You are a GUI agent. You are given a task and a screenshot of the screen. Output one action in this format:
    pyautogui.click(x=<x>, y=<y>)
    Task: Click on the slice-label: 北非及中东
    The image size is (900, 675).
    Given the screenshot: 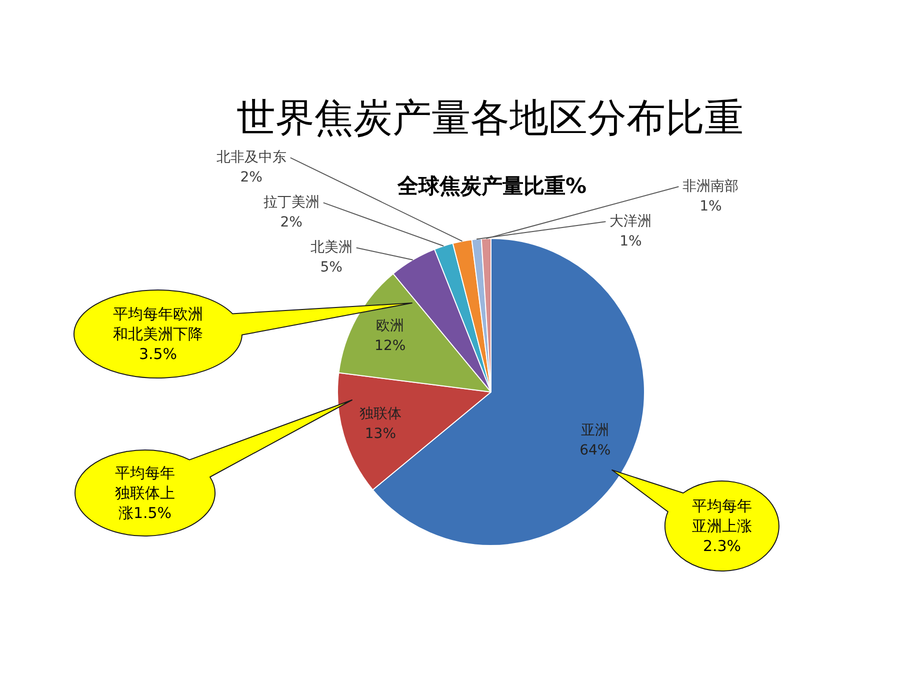 What is the action you would take?
    pyautogui.click(x=251, y=157)
    